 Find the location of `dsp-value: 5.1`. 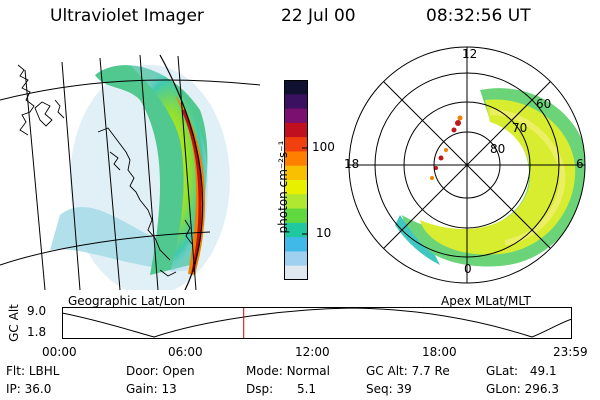

dsp-value: 5.1 is located at coordinates (306, 389).